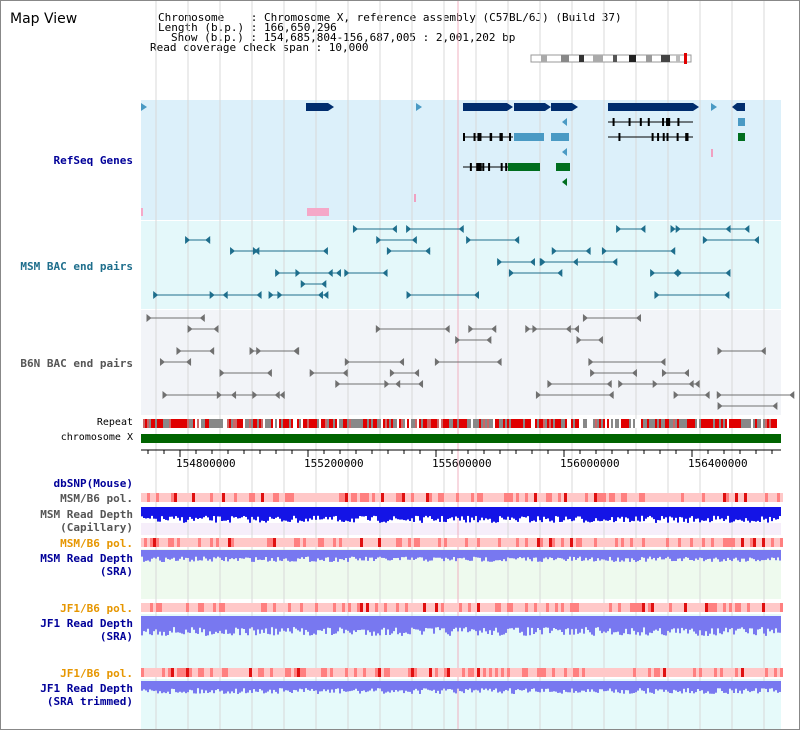 Image resolution: width=800 pixels, height=730 pixels. Describe the element at coordinates (93, 160) in the screenshot. I see `track-label-refseq: RefSeq Genes` at that location.